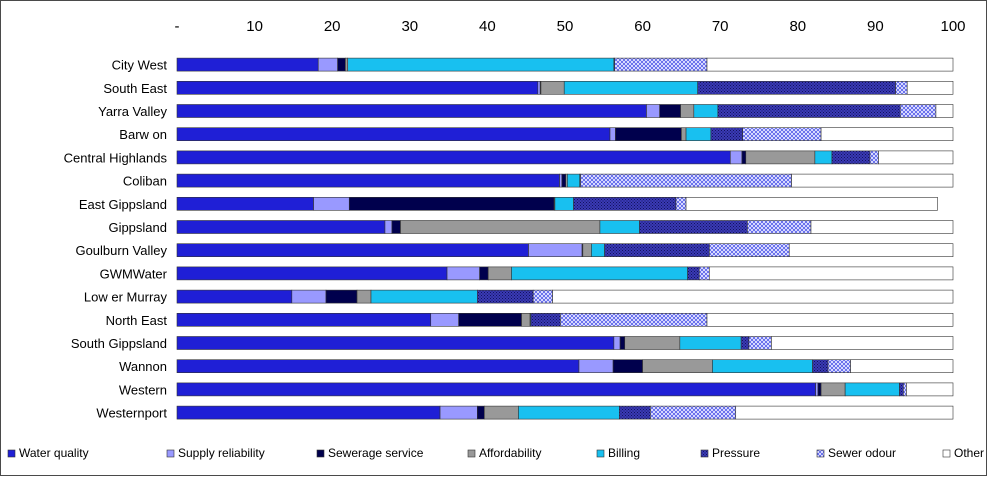 Image resolution: width=987 pixels, height=480 pixels. What do you see at coordinates (135, 88) in the screenshot?
I see `category-label: South East` at bounding box center [135, 88].